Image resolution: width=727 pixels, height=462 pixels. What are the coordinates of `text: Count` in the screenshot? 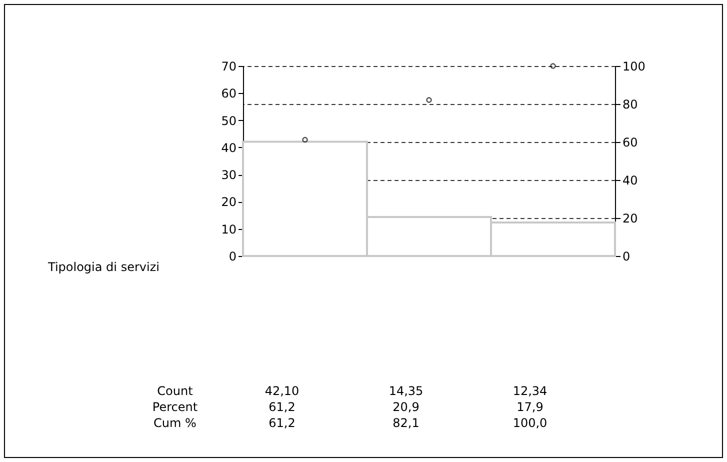 It's located at (175, 391).